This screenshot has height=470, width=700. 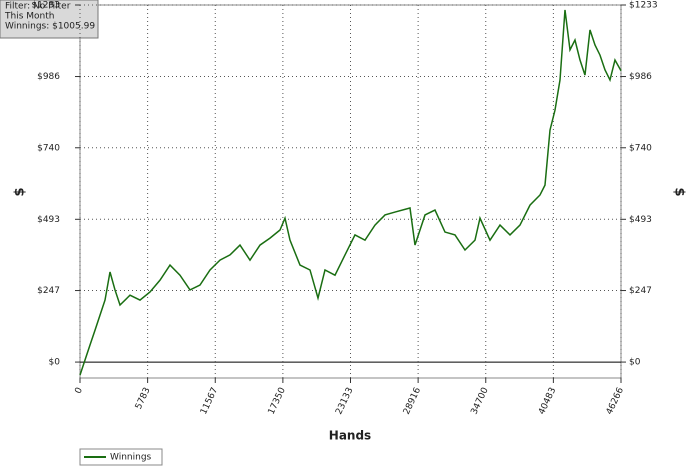 What do you see at coordinates (45, 6) in the screenshot?
I see `y-tick-label: $1233` at bounding box center [45, 6].